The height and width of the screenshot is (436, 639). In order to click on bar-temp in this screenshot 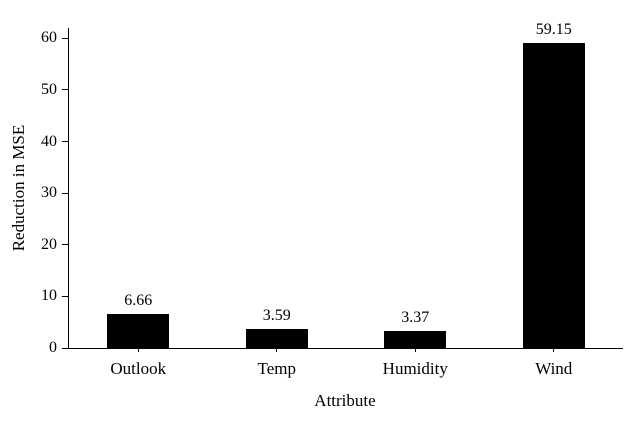, I will do `click(276, 338)`.